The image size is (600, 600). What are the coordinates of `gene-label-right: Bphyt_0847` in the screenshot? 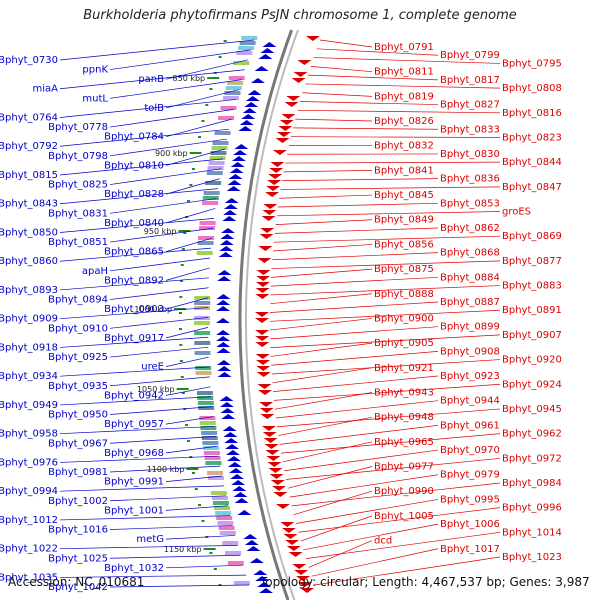 It's located at (532, 187).